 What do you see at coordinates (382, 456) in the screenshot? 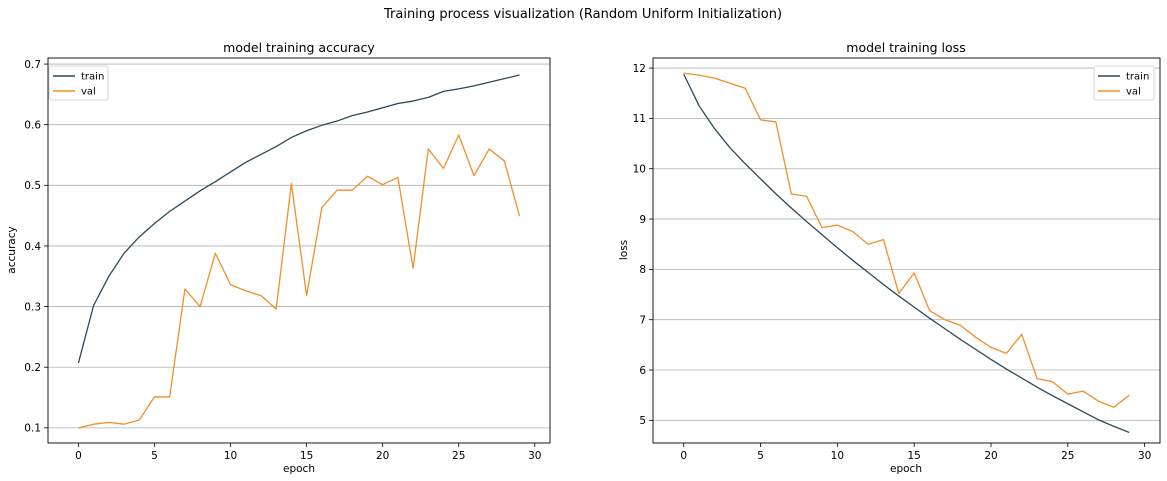
I see `accuracy-x-tick-label: 20` at bounding box center [382, 456].